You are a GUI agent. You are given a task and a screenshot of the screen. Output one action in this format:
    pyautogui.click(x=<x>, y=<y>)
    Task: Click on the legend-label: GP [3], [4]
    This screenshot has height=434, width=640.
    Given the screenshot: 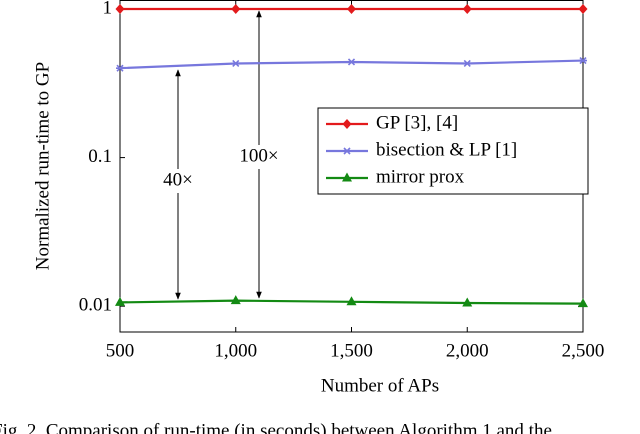 What is the action you would take?
    pyautogui.click(x=417, y=122)
    